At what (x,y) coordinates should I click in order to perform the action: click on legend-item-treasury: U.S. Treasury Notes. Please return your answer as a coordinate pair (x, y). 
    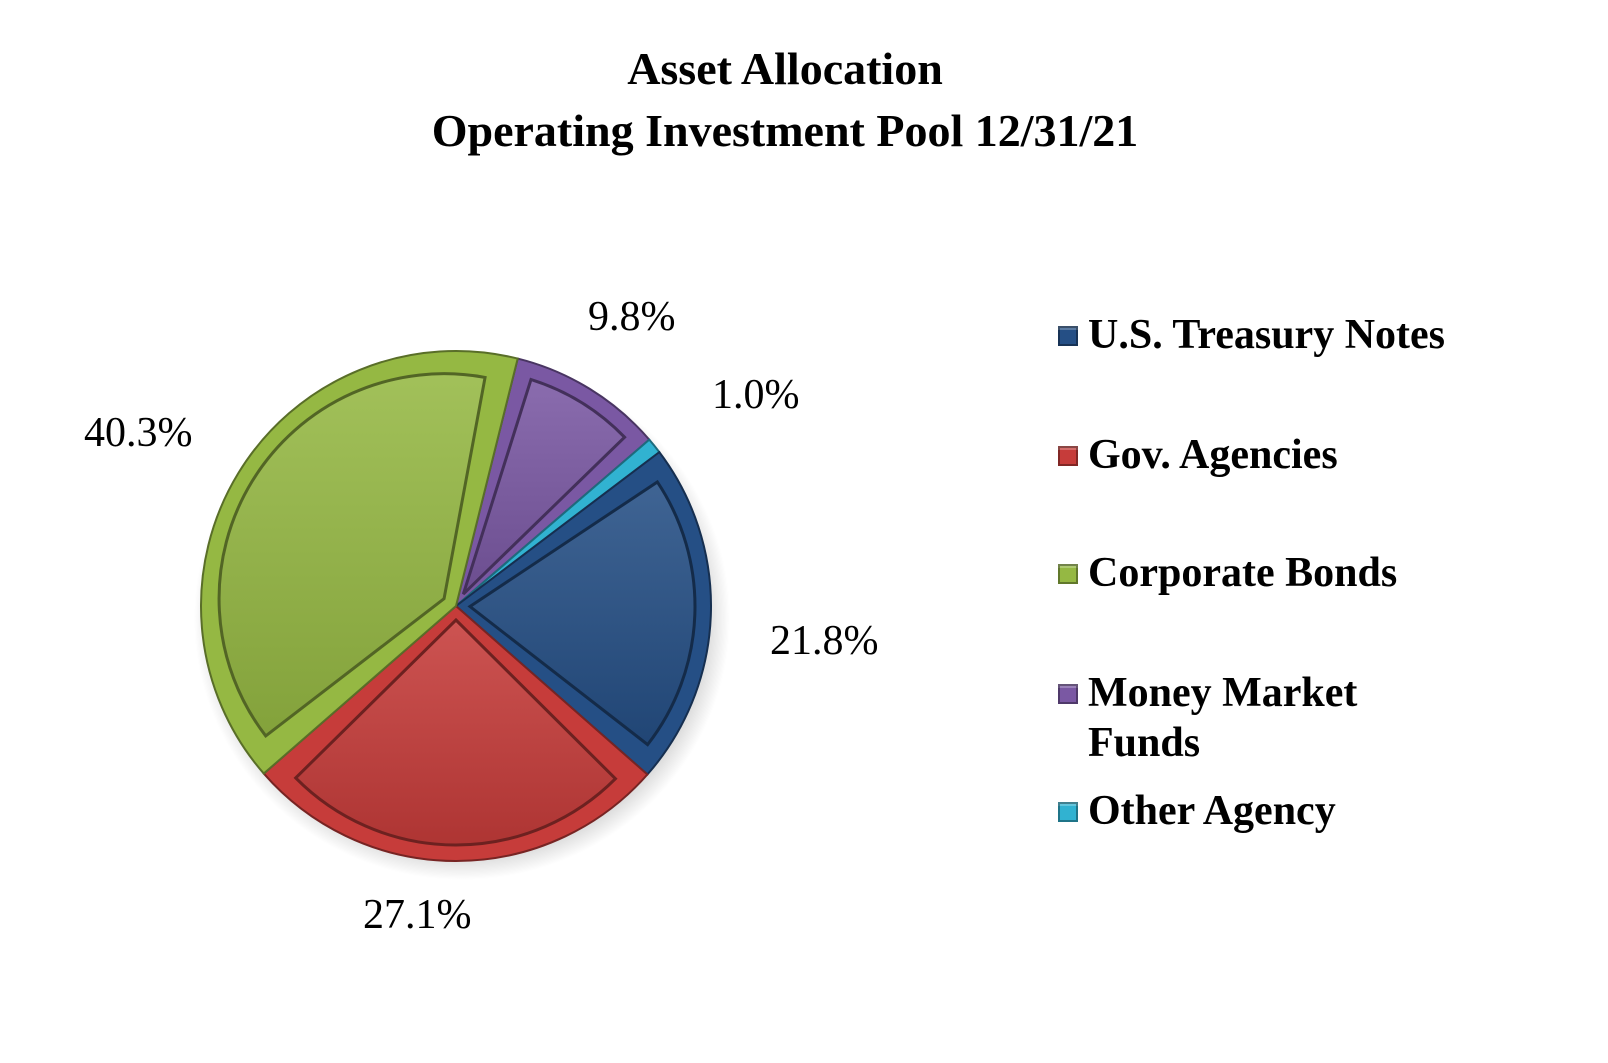
    Looking at the image, I should click on (1251, 335).